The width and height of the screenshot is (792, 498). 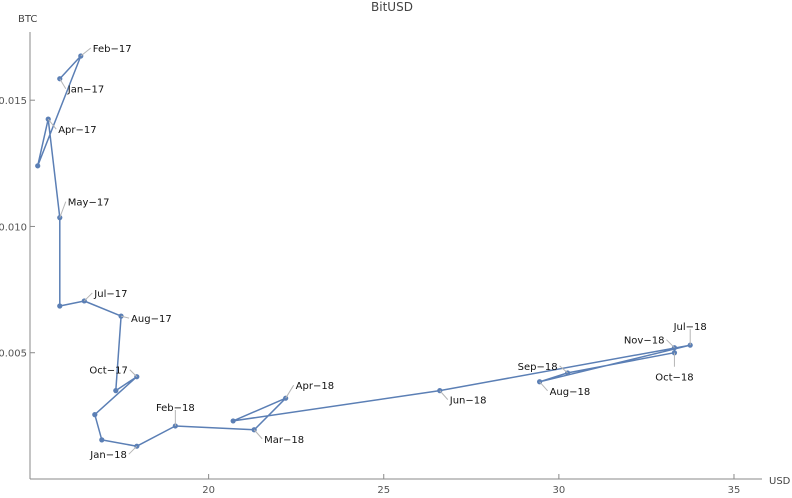 I want to click on data-point-label: May−17, so click(x=89, y=203).